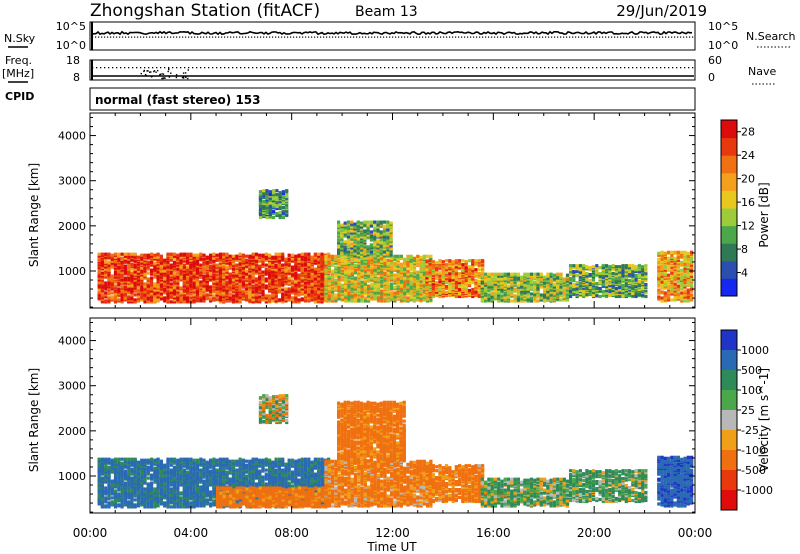 The height and width of the screenshot is (554, 800). Describe the element at coordinates (392, 33) in the screenshot. I see `nsky-line` at that location.